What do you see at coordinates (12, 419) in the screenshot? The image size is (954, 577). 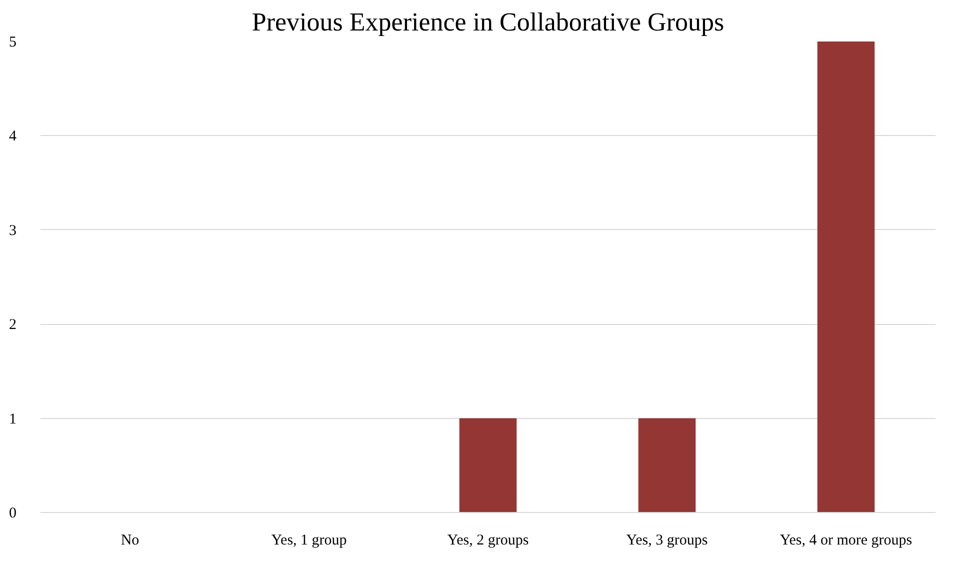 I see `y-tick-label: 1` at bounding box center [12, 419].